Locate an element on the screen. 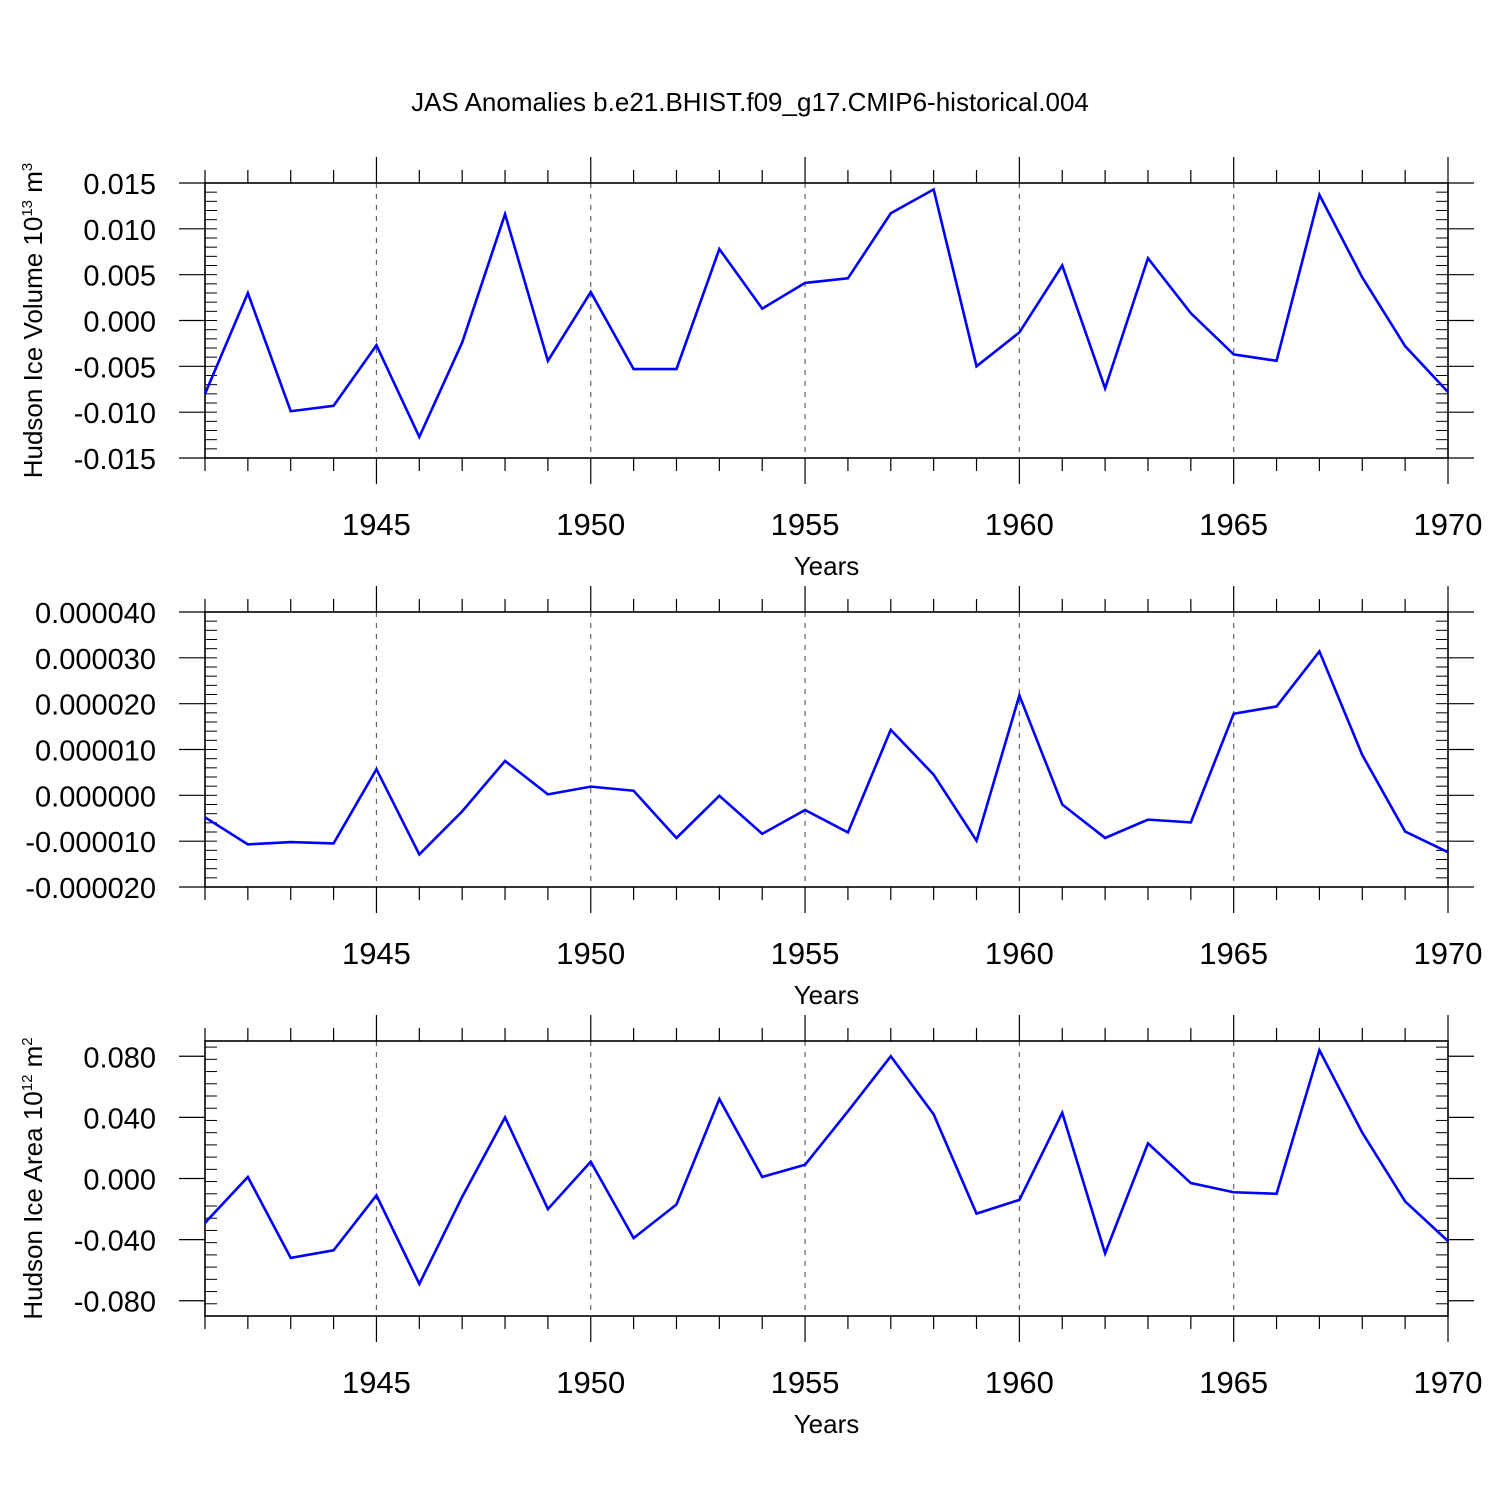 This screenshot has width=1500, height=1500. volume-y-tick-label: 0.015 is located at coordinates (119, 185).